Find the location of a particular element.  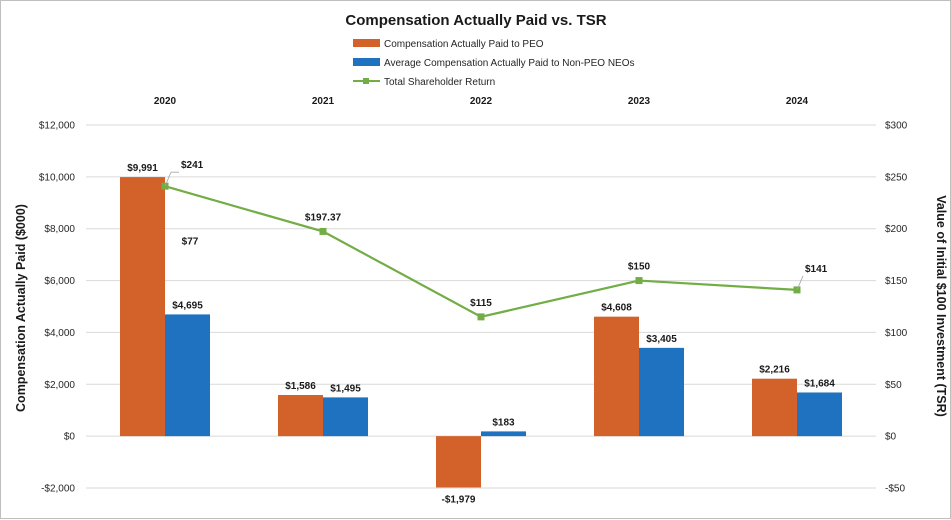

data-label-neo: $1,684 is located at coordinates (819, 383).